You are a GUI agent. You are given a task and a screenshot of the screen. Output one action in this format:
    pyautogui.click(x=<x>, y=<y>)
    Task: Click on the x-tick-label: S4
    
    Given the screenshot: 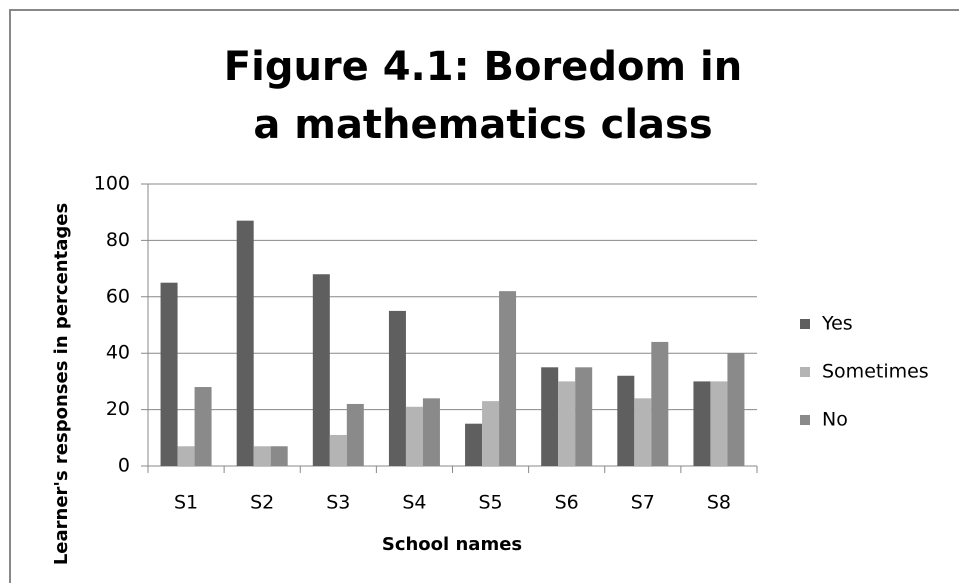 What is the action you would take?
    pyautogui.click(x=414, y=503)
    